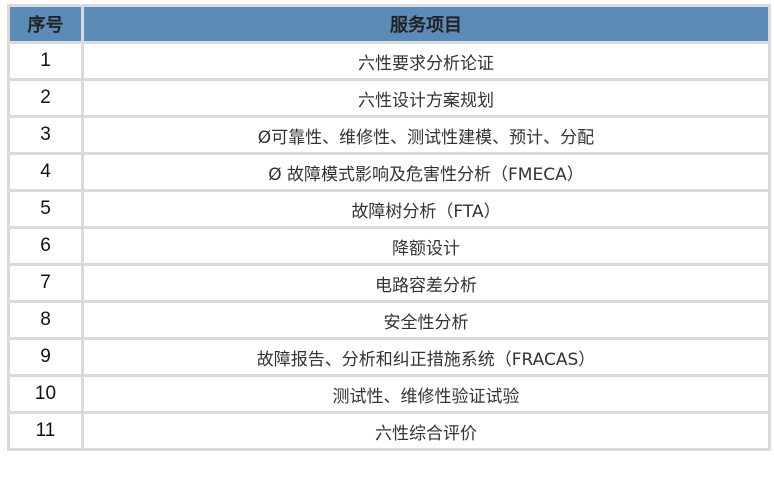 The image size is (774, 496). What do you see at coordinates (426, 61) in the screenshot?
I see `row-service-item: 六性要求分析论证` at bounding box center [426, 61].